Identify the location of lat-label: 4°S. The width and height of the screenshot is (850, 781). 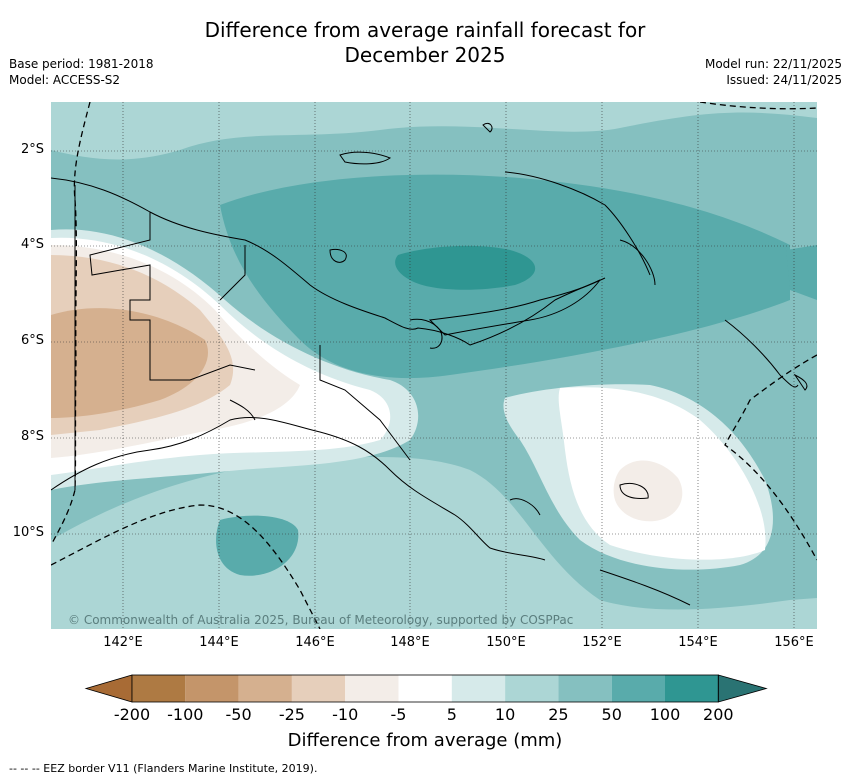
(32, 244).